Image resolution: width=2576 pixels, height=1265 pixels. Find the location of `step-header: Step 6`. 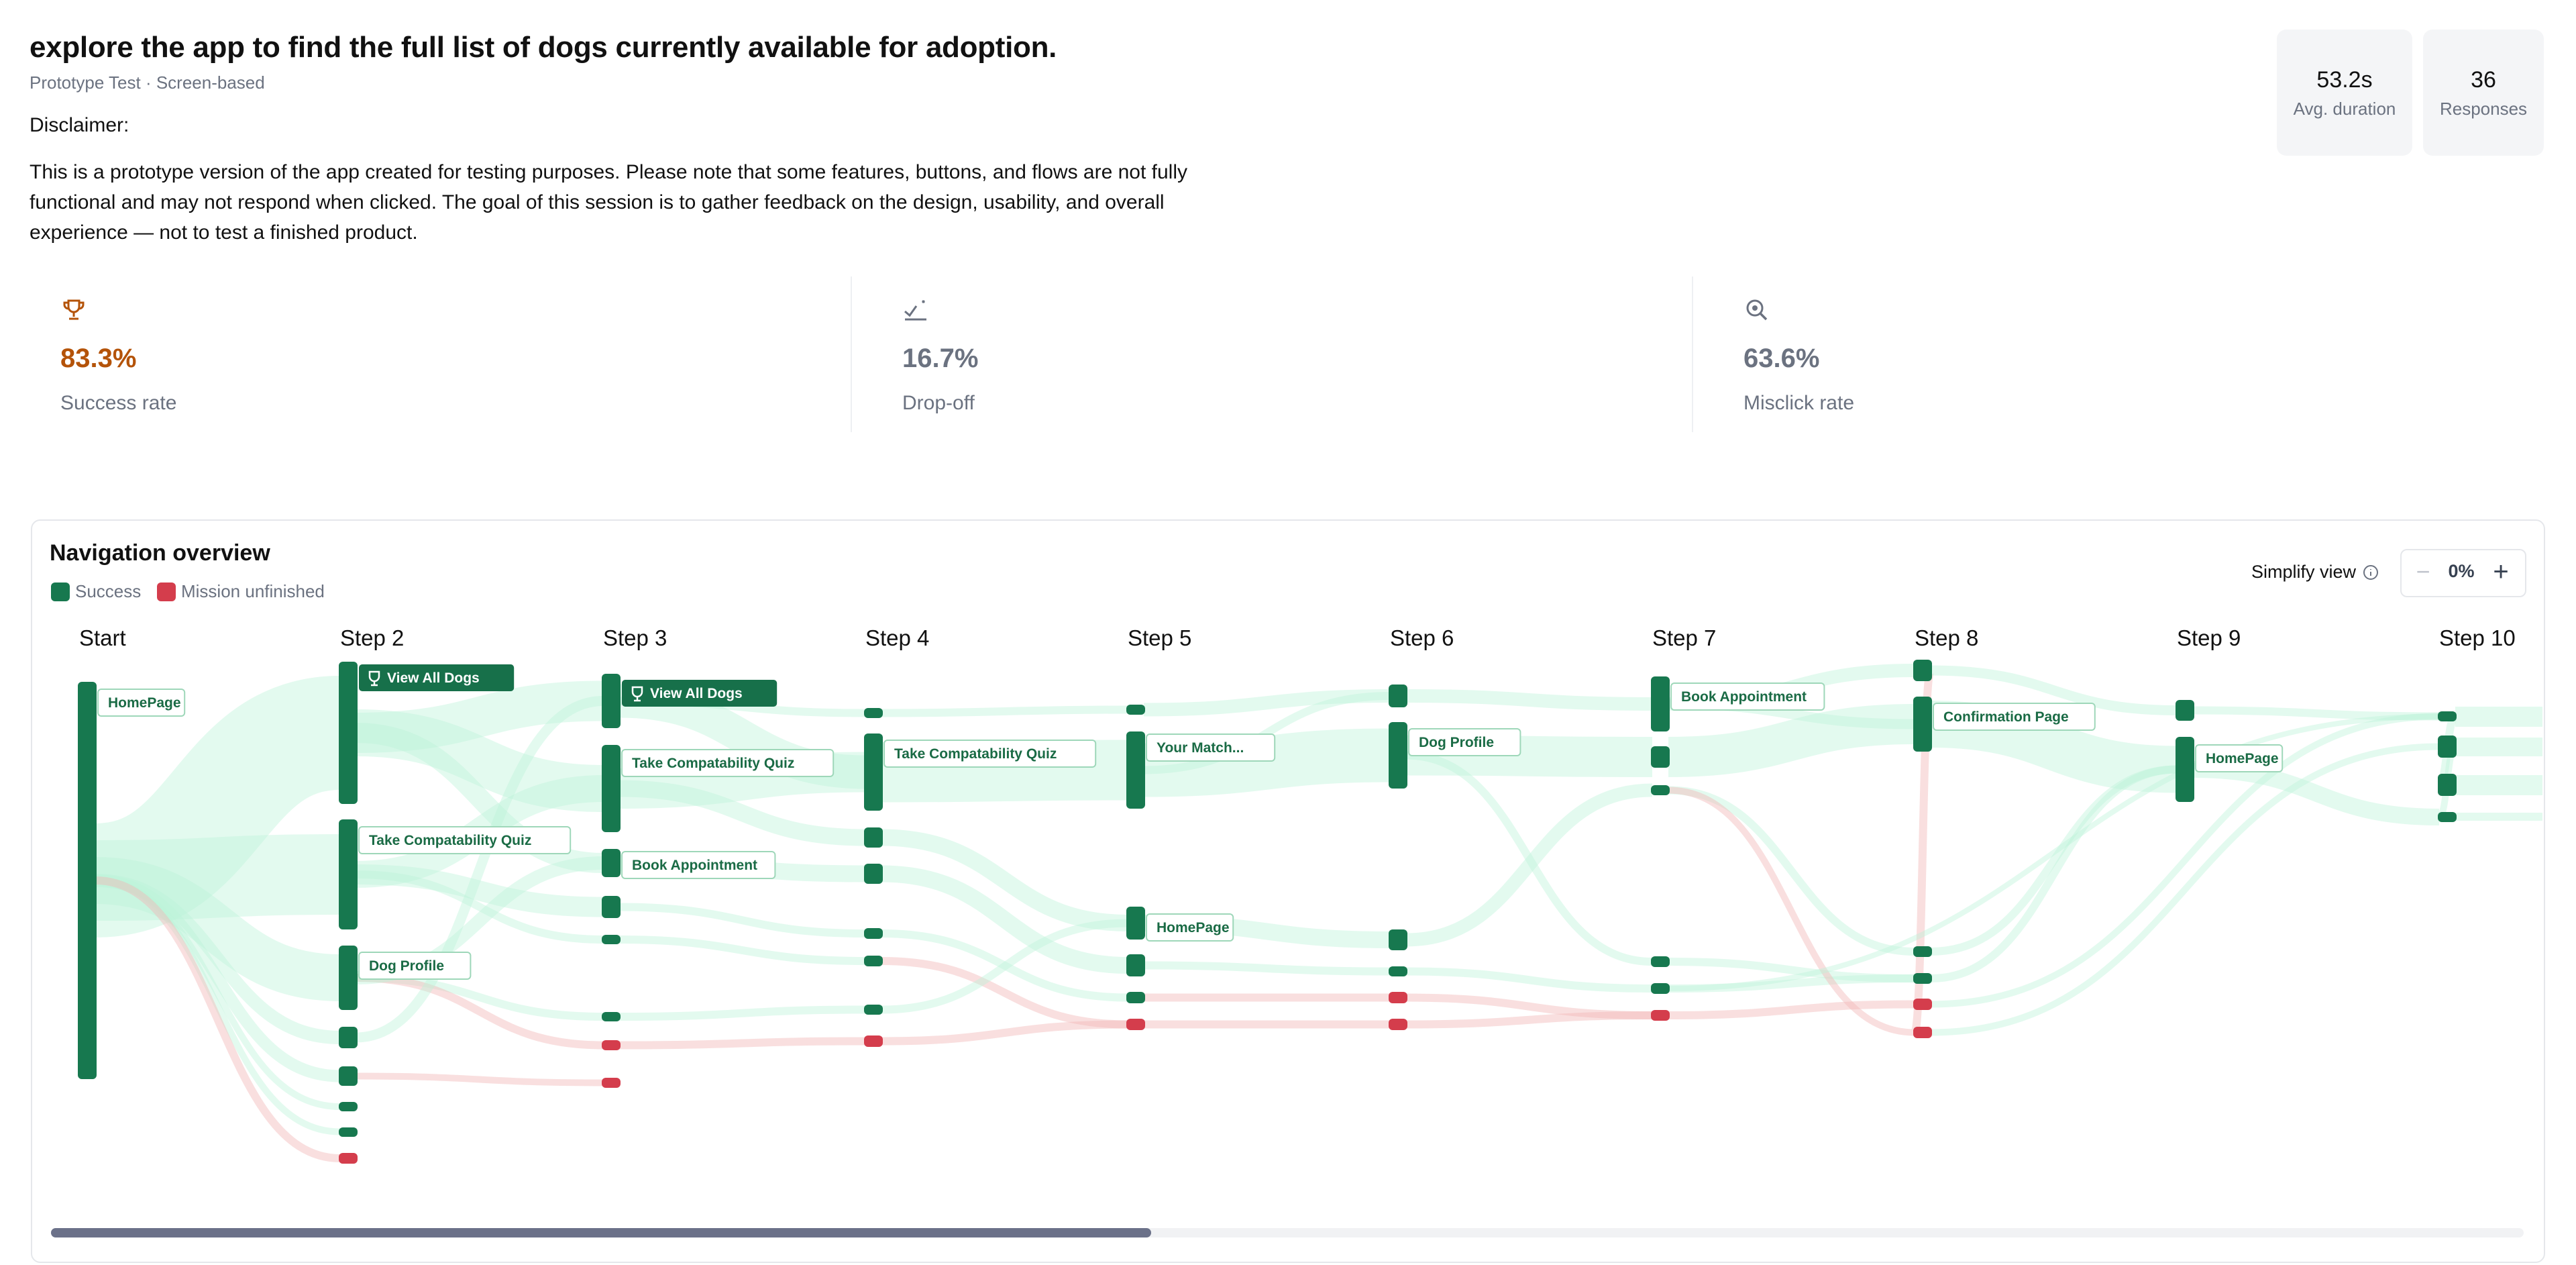

step-header: Step 6 is located at coordinates (1422, 637).